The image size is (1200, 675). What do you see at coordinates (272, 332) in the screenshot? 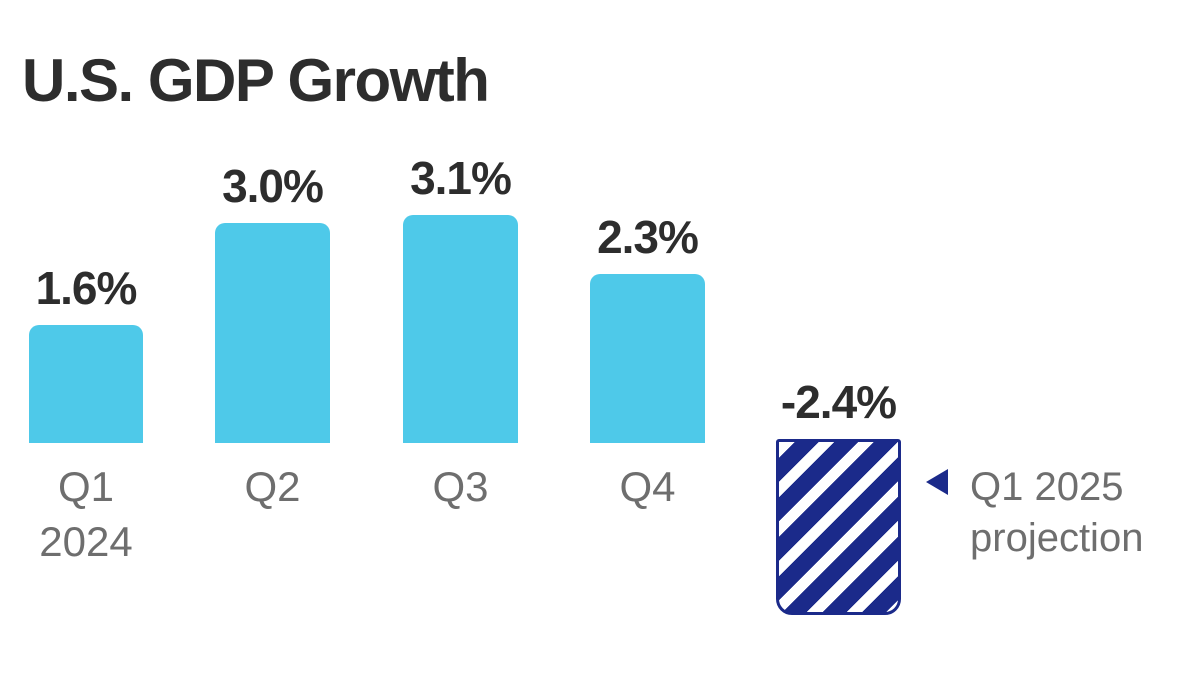
I see `bar-q2` at bounding box center [272, 332].